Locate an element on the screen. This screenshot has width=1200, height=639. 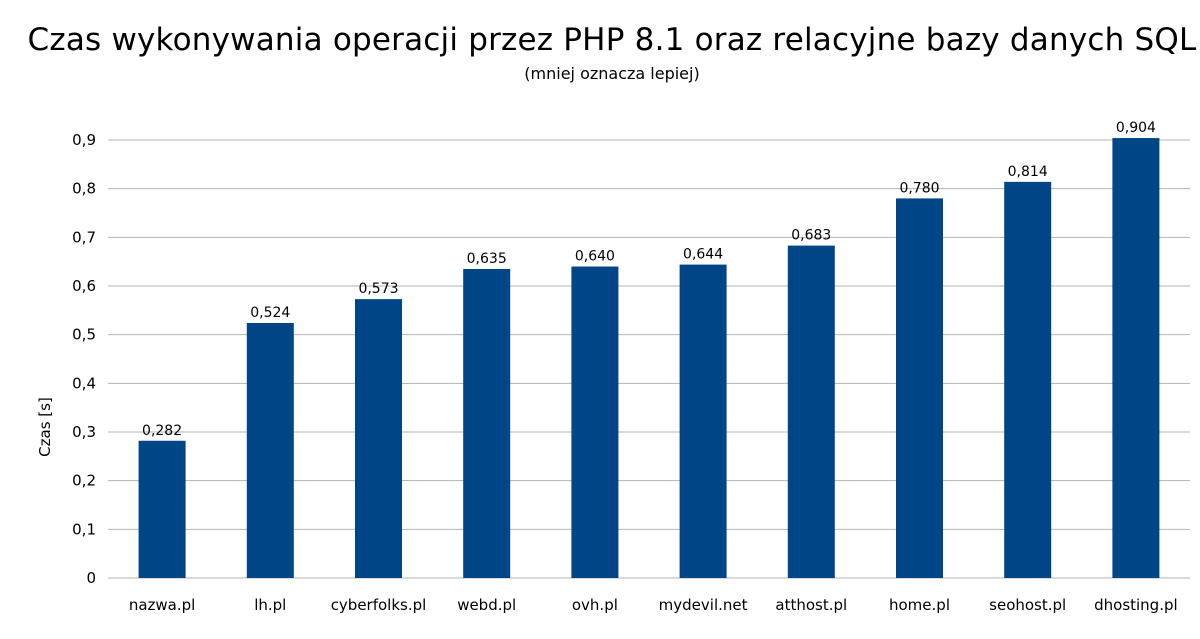
y-tick-label: 0,6 is located at coordinates (84, 286).